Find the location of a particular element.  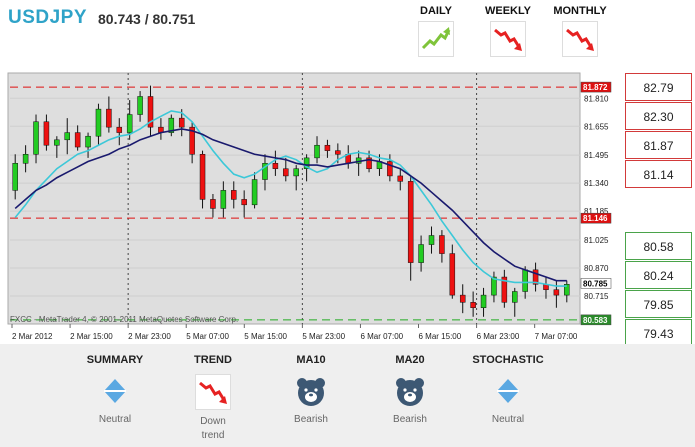

timeframe-daily: DAILY is located at coordinates (436, 31).